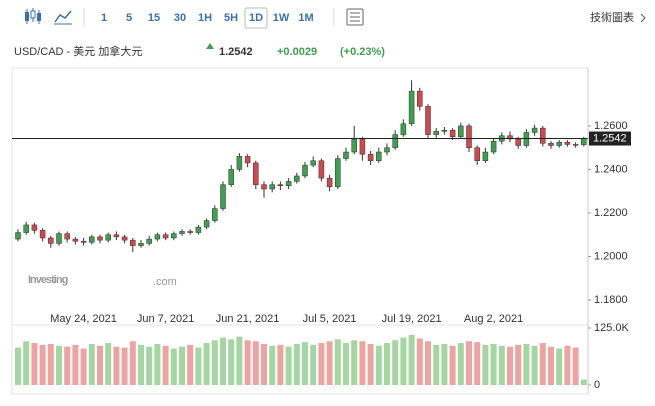  I want to click on interval-button: 30, so click(180, 18).